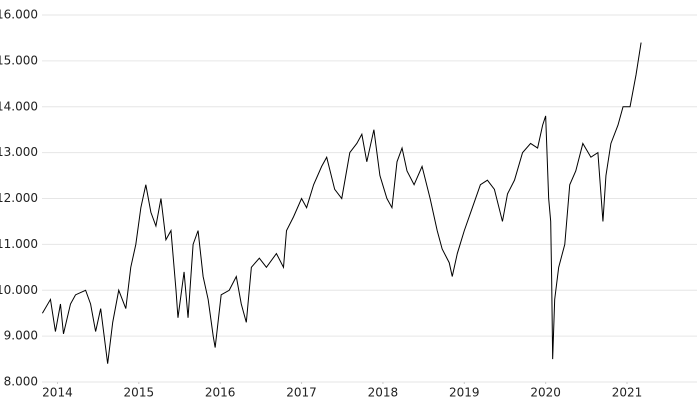 This screenshot has height=400, width=700. Describe the element at coordinates (545, 393) in the screenshot. I see `x-tick-label: 2020` at that location.